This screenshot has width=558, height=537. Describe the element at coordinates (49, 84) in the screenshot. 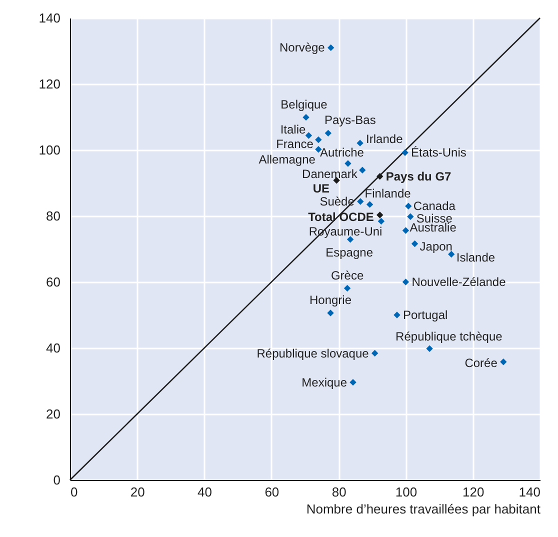

I see `y-tick-label: 120` at that location.